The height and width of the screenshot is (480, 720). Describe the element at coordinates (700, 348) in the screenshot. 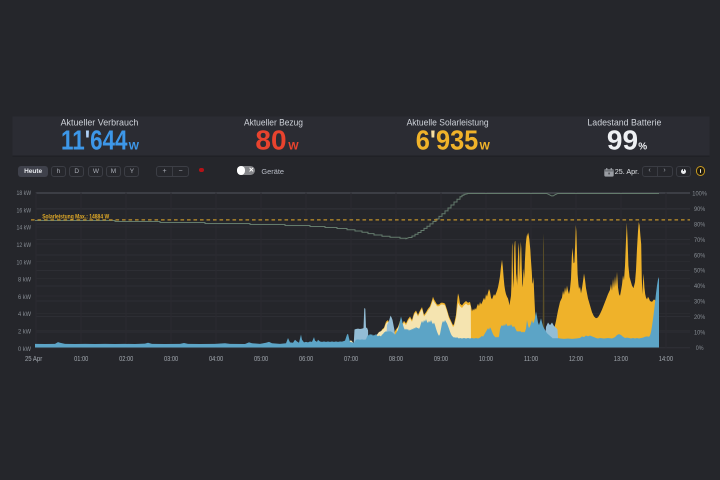

I see `svg-text: 0%` at that location.